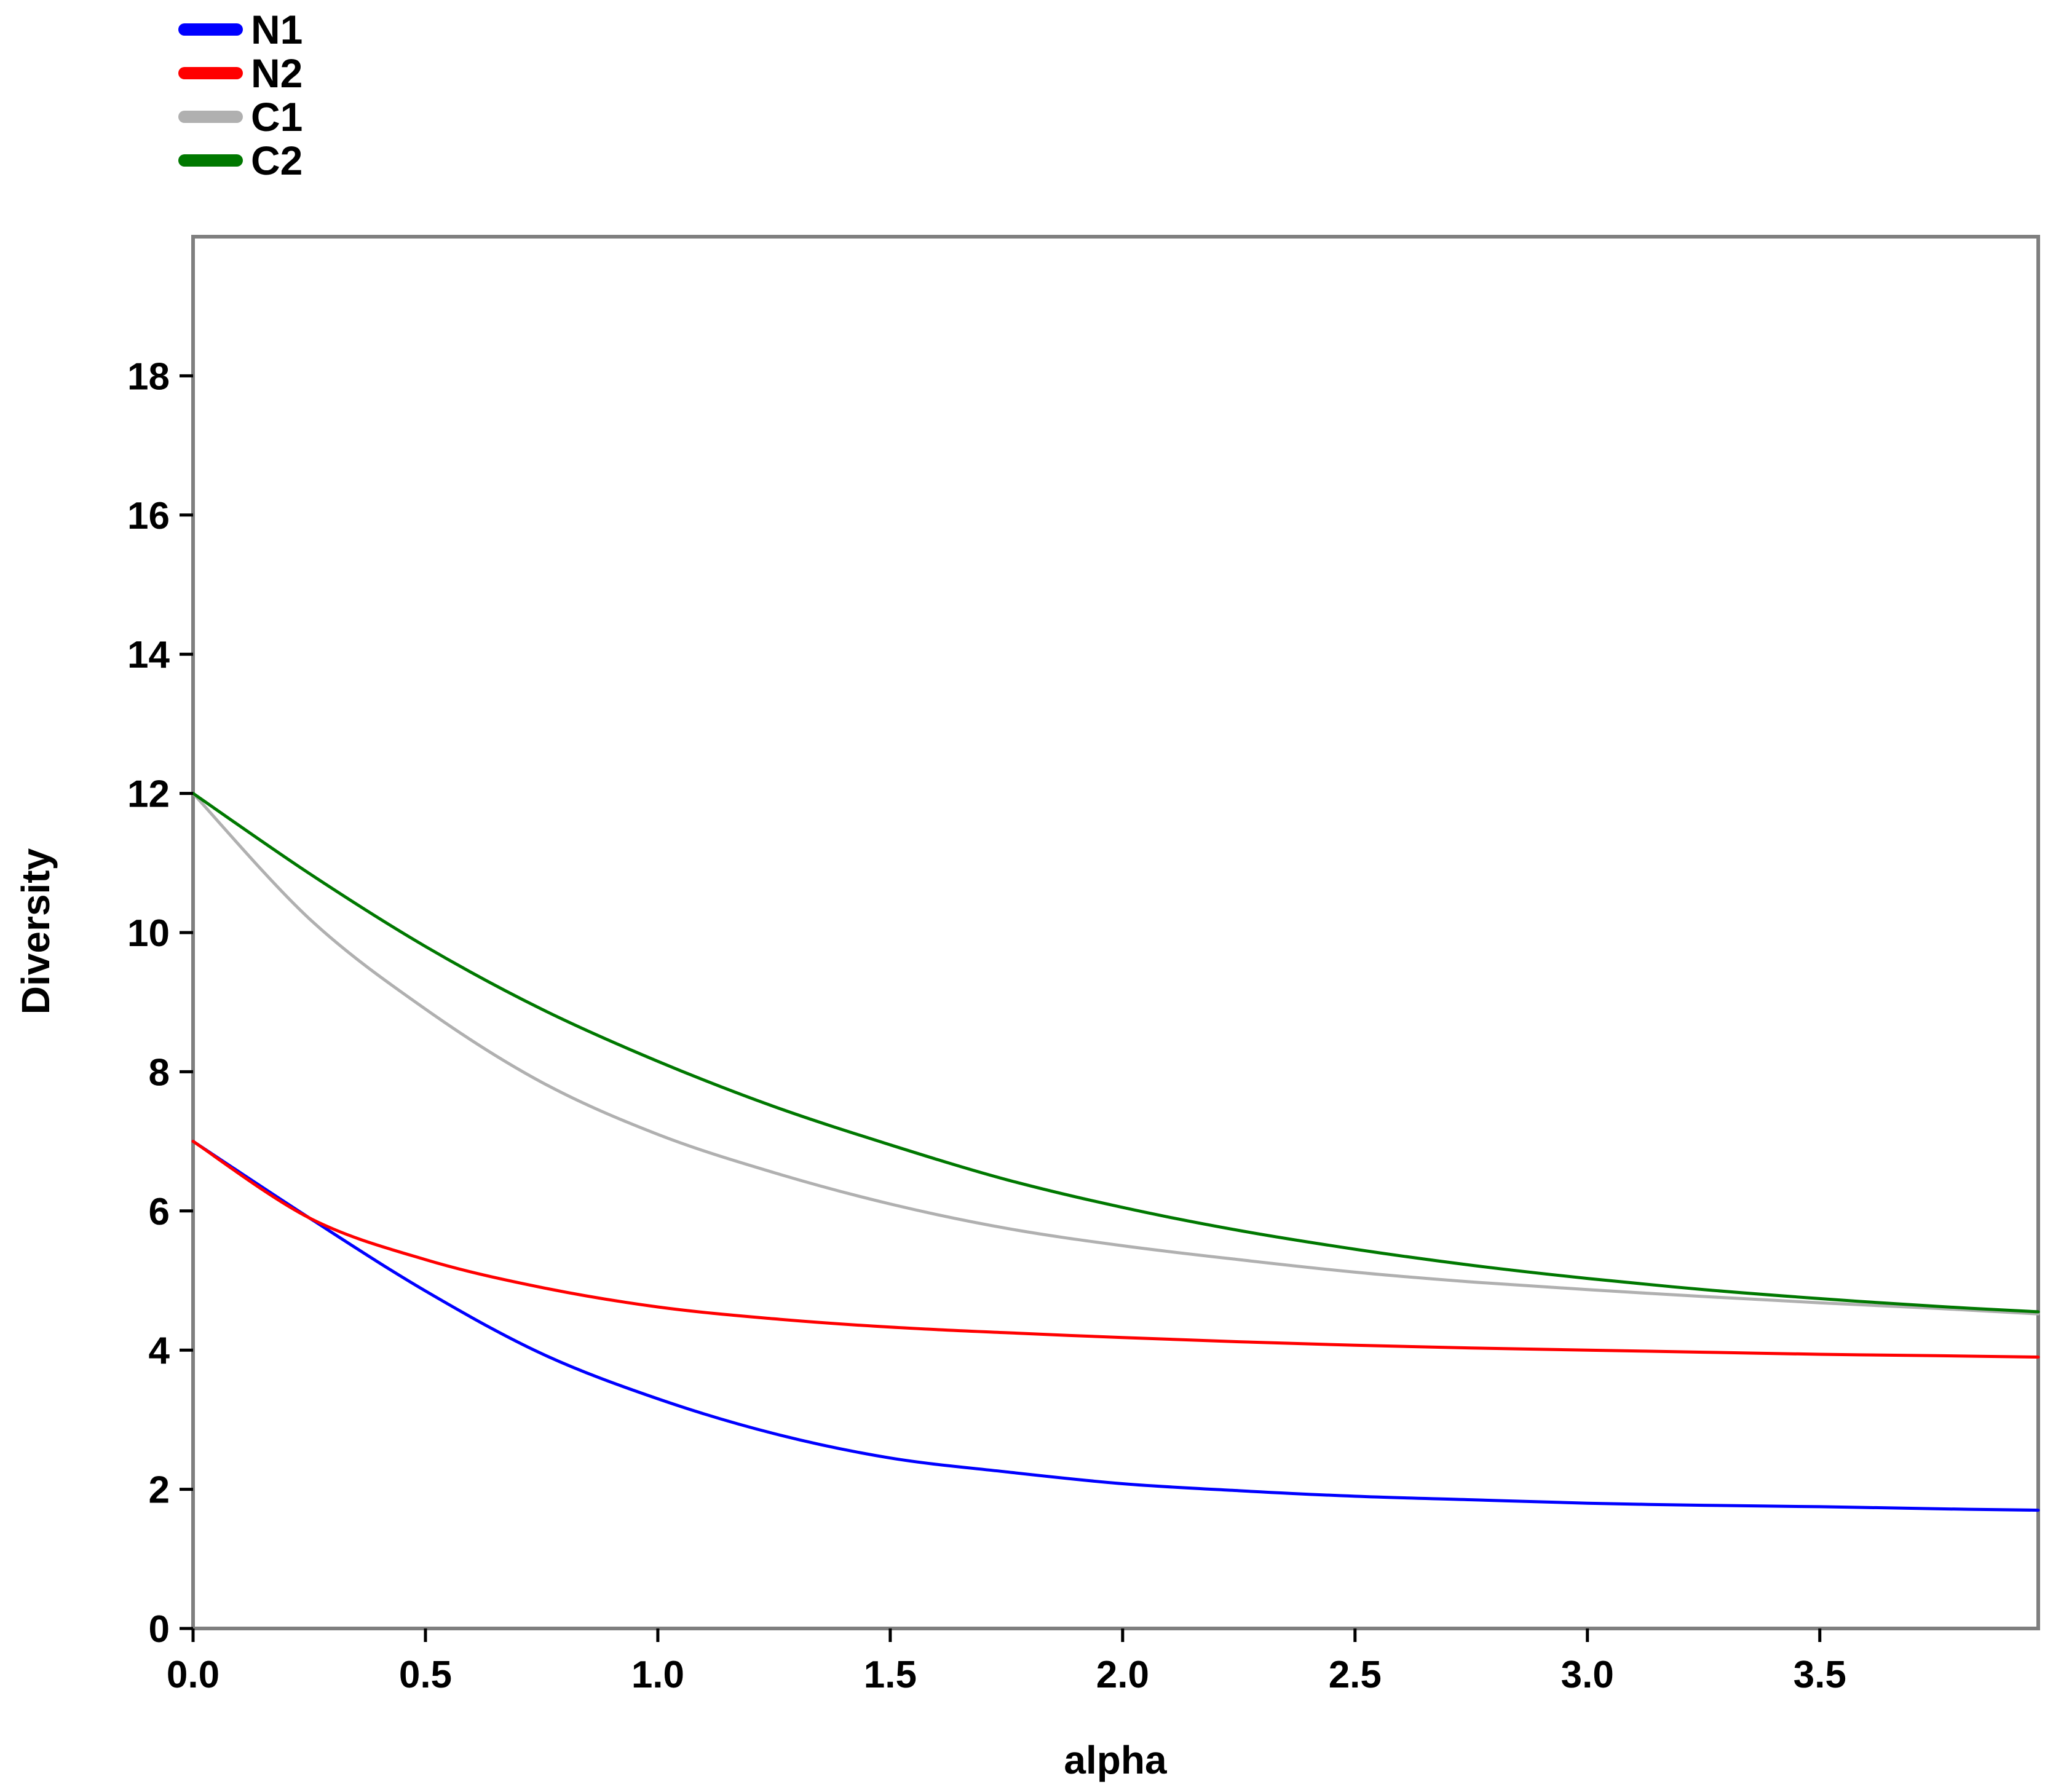 This screenshot has height=1792, width=2053. What do you see at coordinates (1122, 1675) in the screenshot?
I see `x-tick-label: 2.0` at bounding box center [1122, 1675].